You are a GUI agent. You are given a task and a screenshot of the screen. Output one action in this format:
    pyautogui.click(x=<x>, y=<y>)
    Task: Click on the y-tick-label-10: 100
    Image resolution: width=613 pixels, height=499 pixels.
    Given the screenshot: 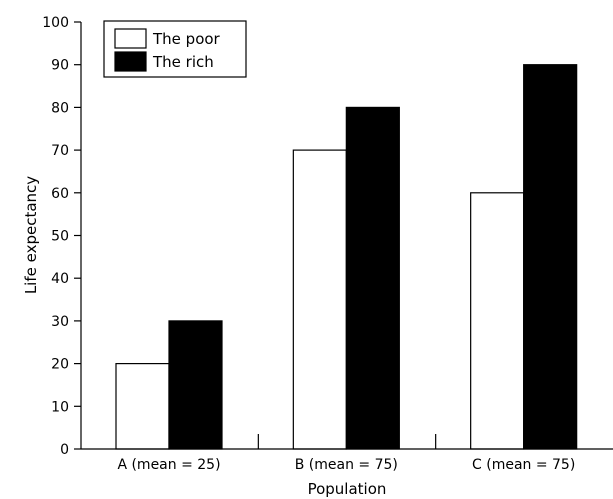 What is the action you would take?
    pyautogui.click(x=55, y=23)
    